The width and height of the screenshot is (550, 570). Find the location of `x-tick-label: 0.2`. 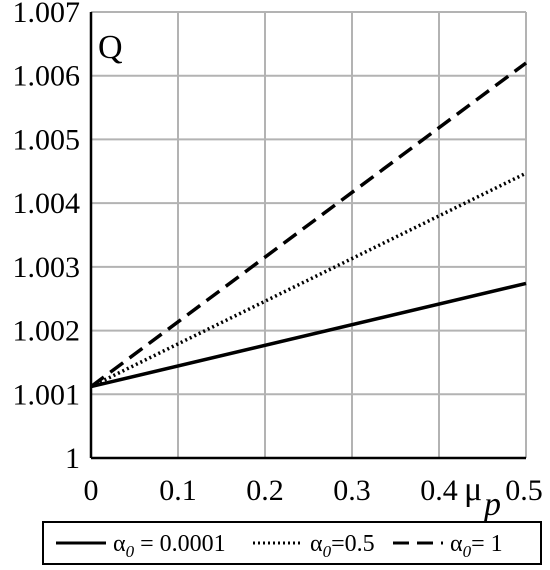

x-tick-label: 0.2 is located at coordinates (265, 490).